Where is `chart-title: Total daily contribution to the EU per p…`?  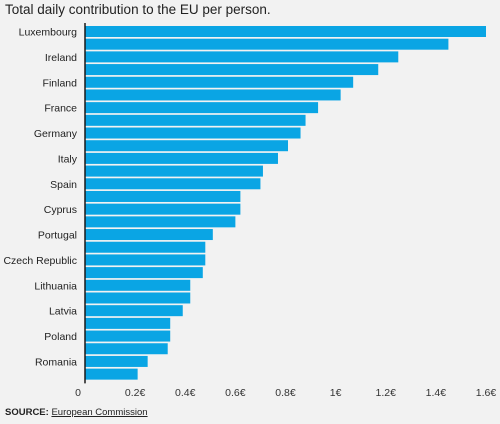 chart-title: Total daily contribution to the EU per p… is located at coordinates (138, 9).